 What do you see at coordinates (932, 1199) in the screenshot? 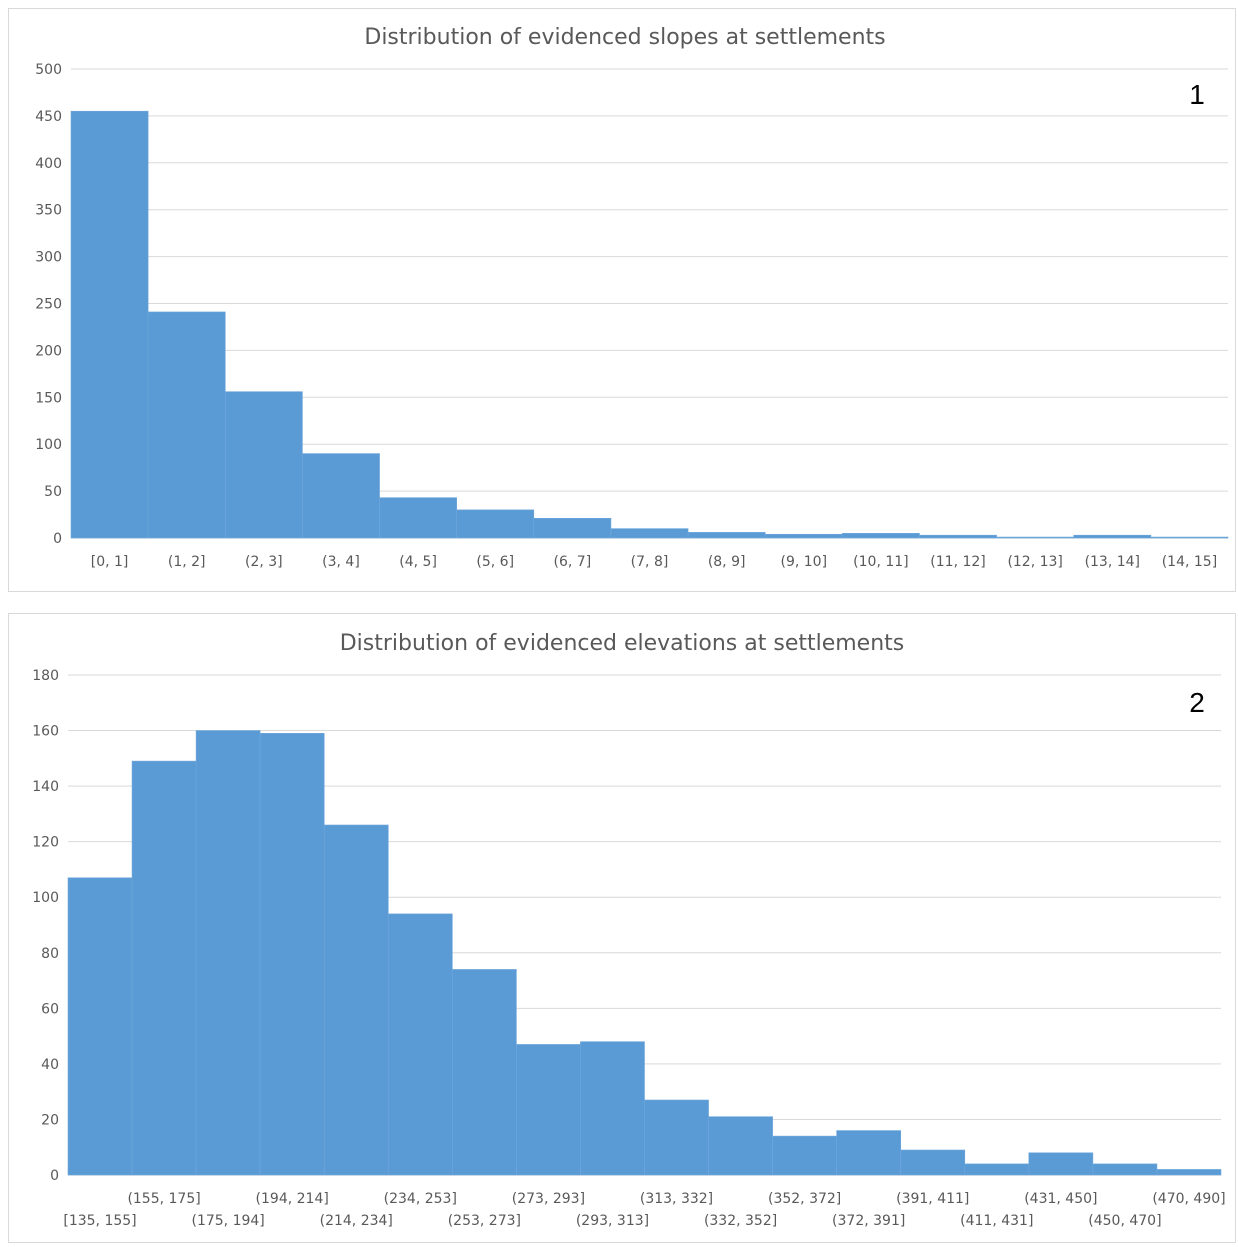
I see `x-tick-label: (391, 411]` at bounding box center [932, 1199].